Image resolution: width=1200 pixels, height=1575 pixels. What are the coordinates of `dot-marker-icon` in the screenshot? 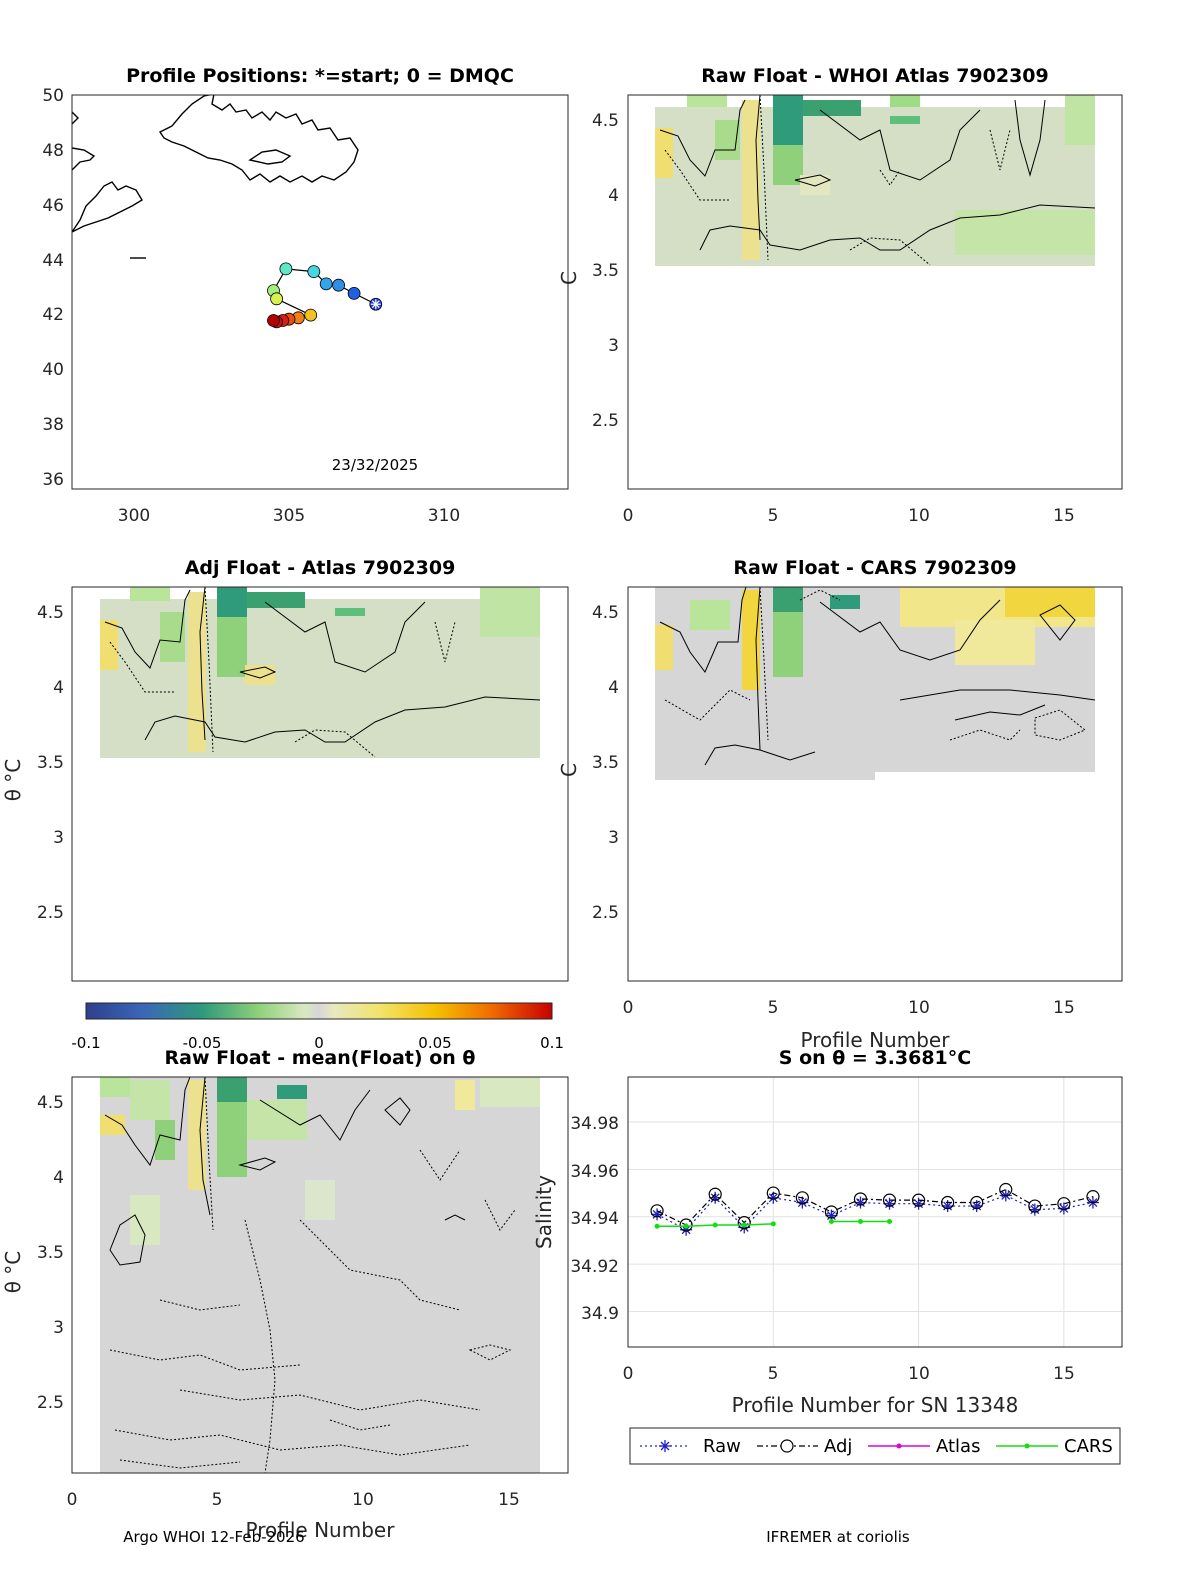 It's located at (1027, 1446).